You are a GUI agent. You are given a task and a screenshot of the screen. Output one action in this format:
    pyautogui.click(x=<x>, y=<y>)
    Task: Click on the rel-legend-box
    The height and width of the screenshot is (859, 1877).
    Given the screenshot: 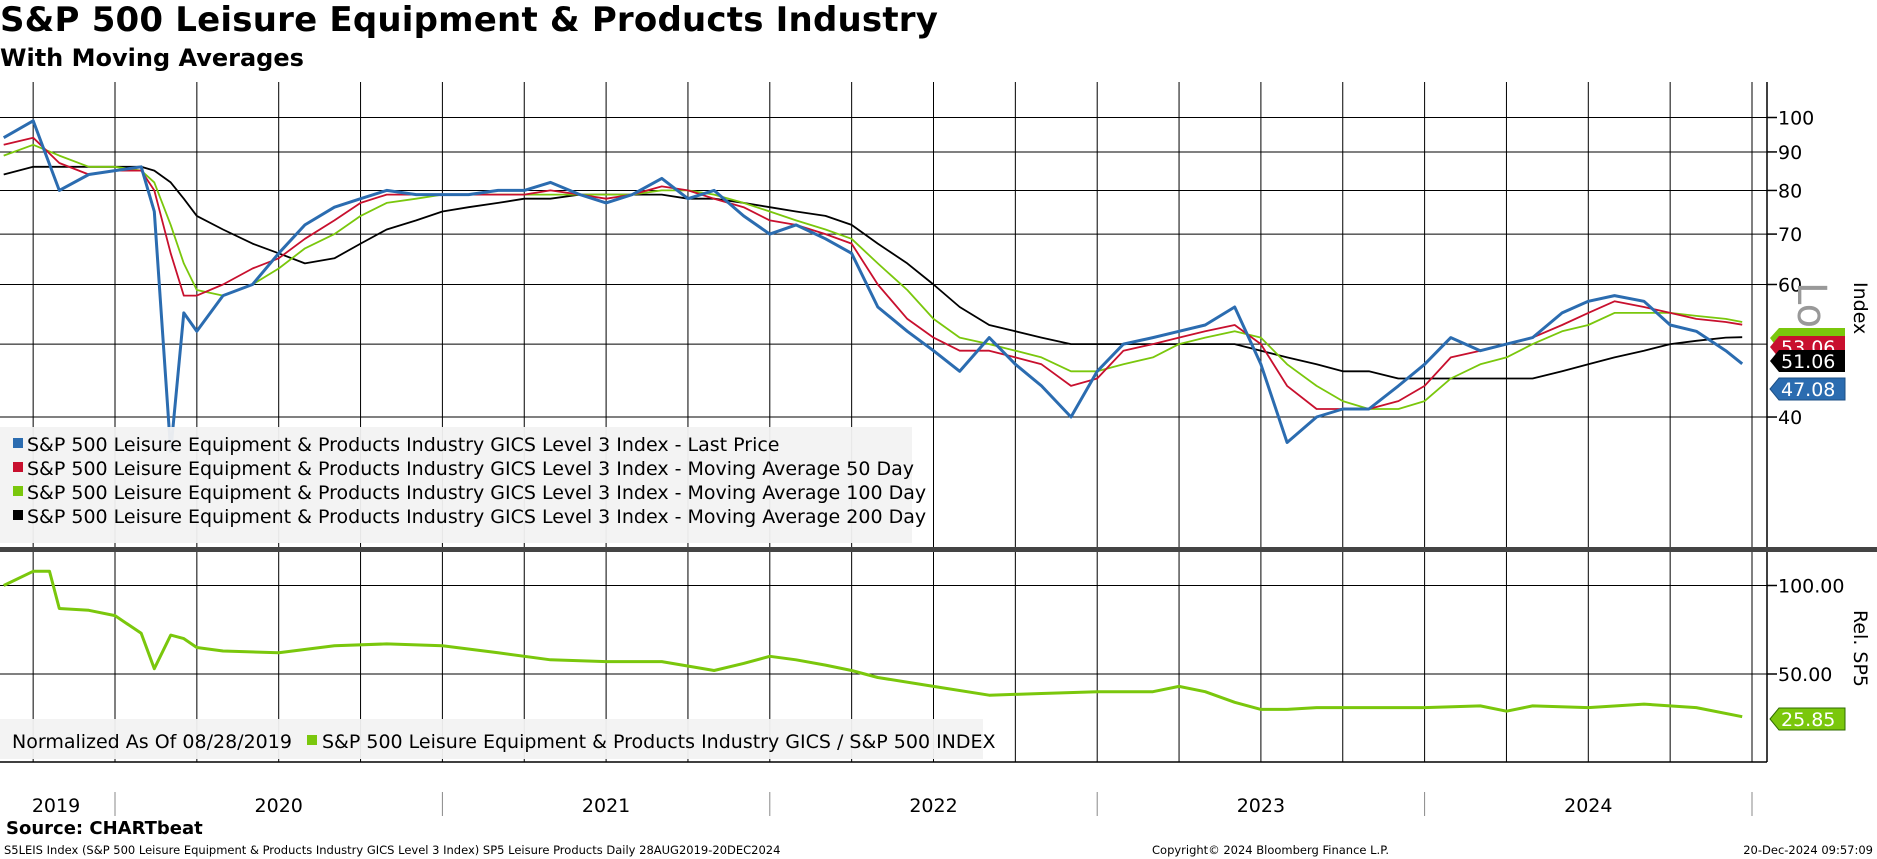 What is the action you would take?
    pyautogui.click(x=491, y=739)
    